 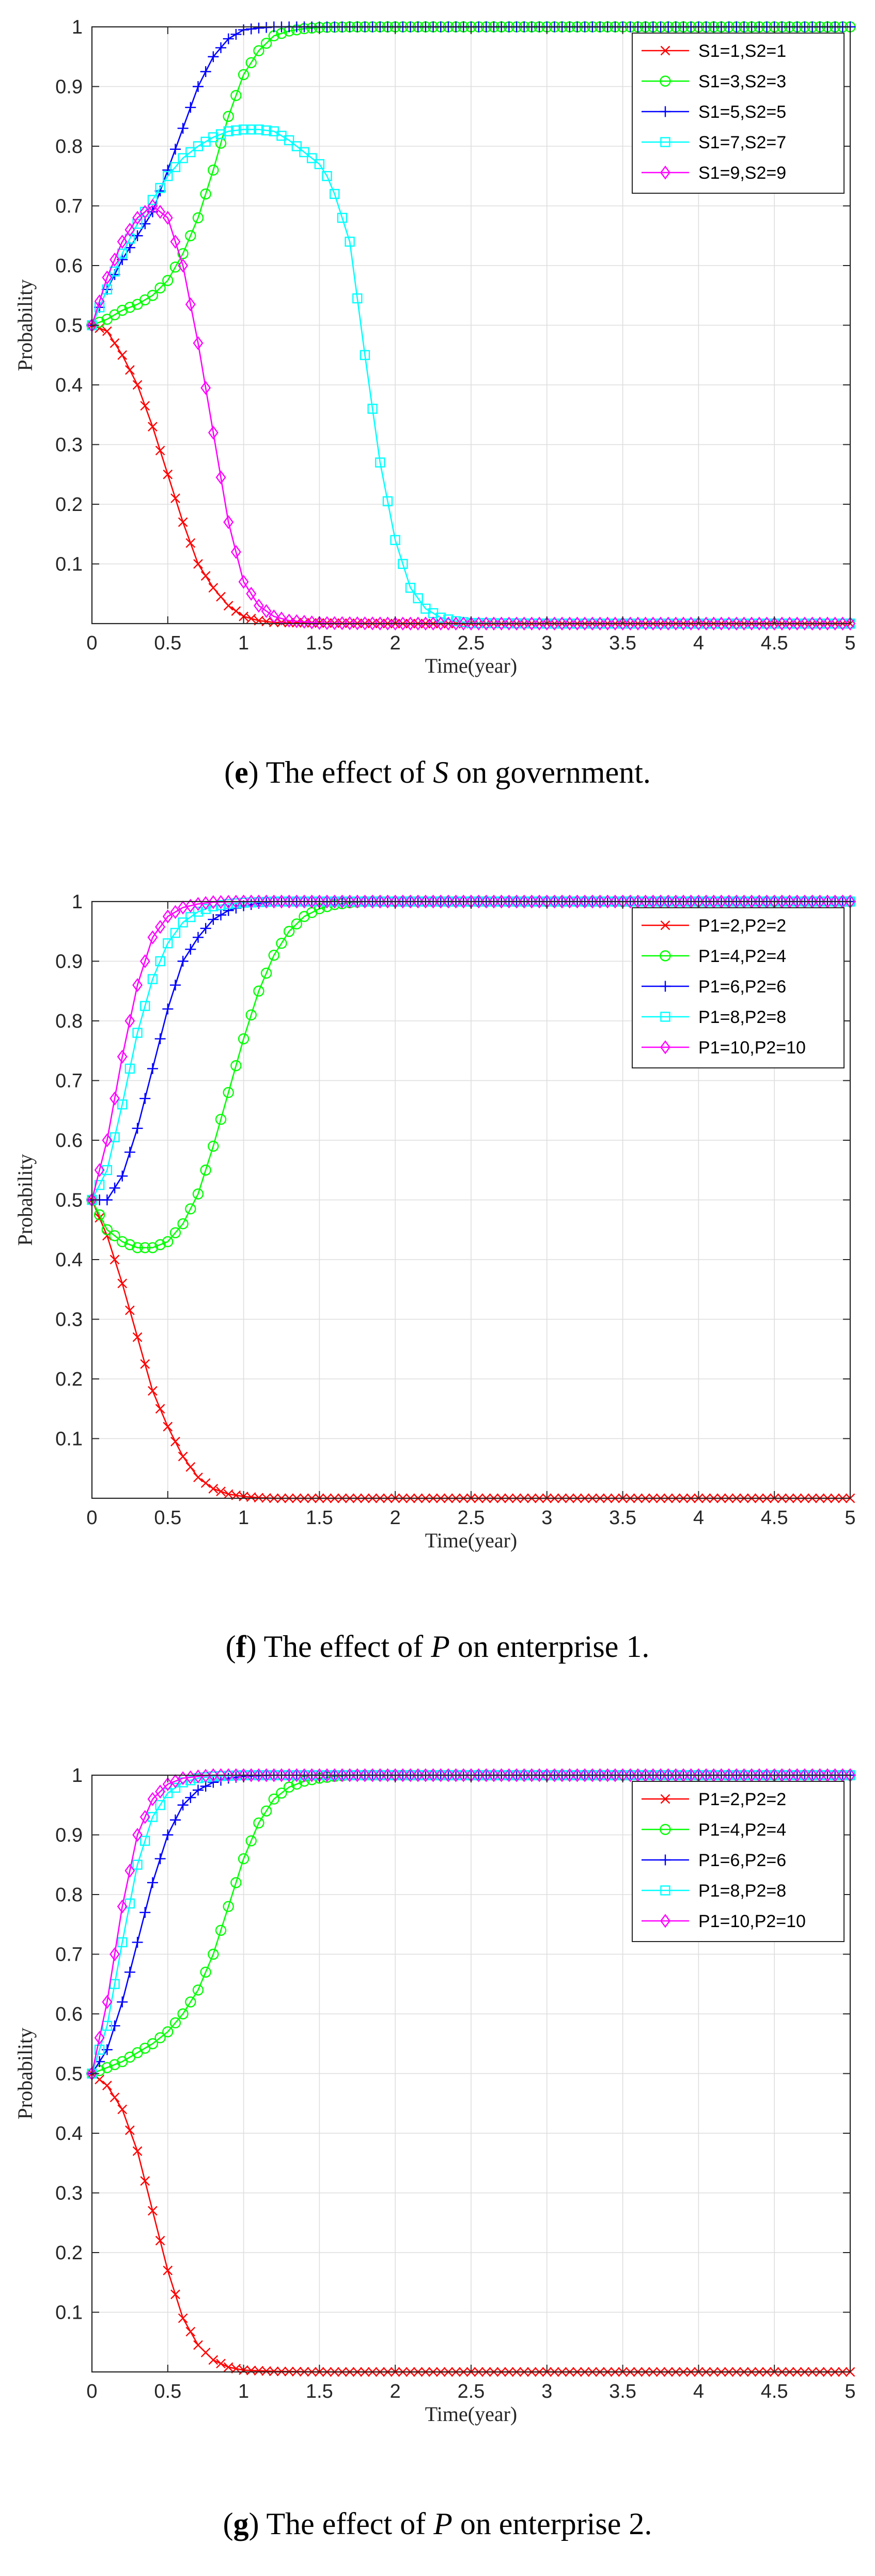 What do you see at coordinates (698, 1518) in the screenshot?
I see `x-tick-label-8: 4` at bounding box center [698, 1518].